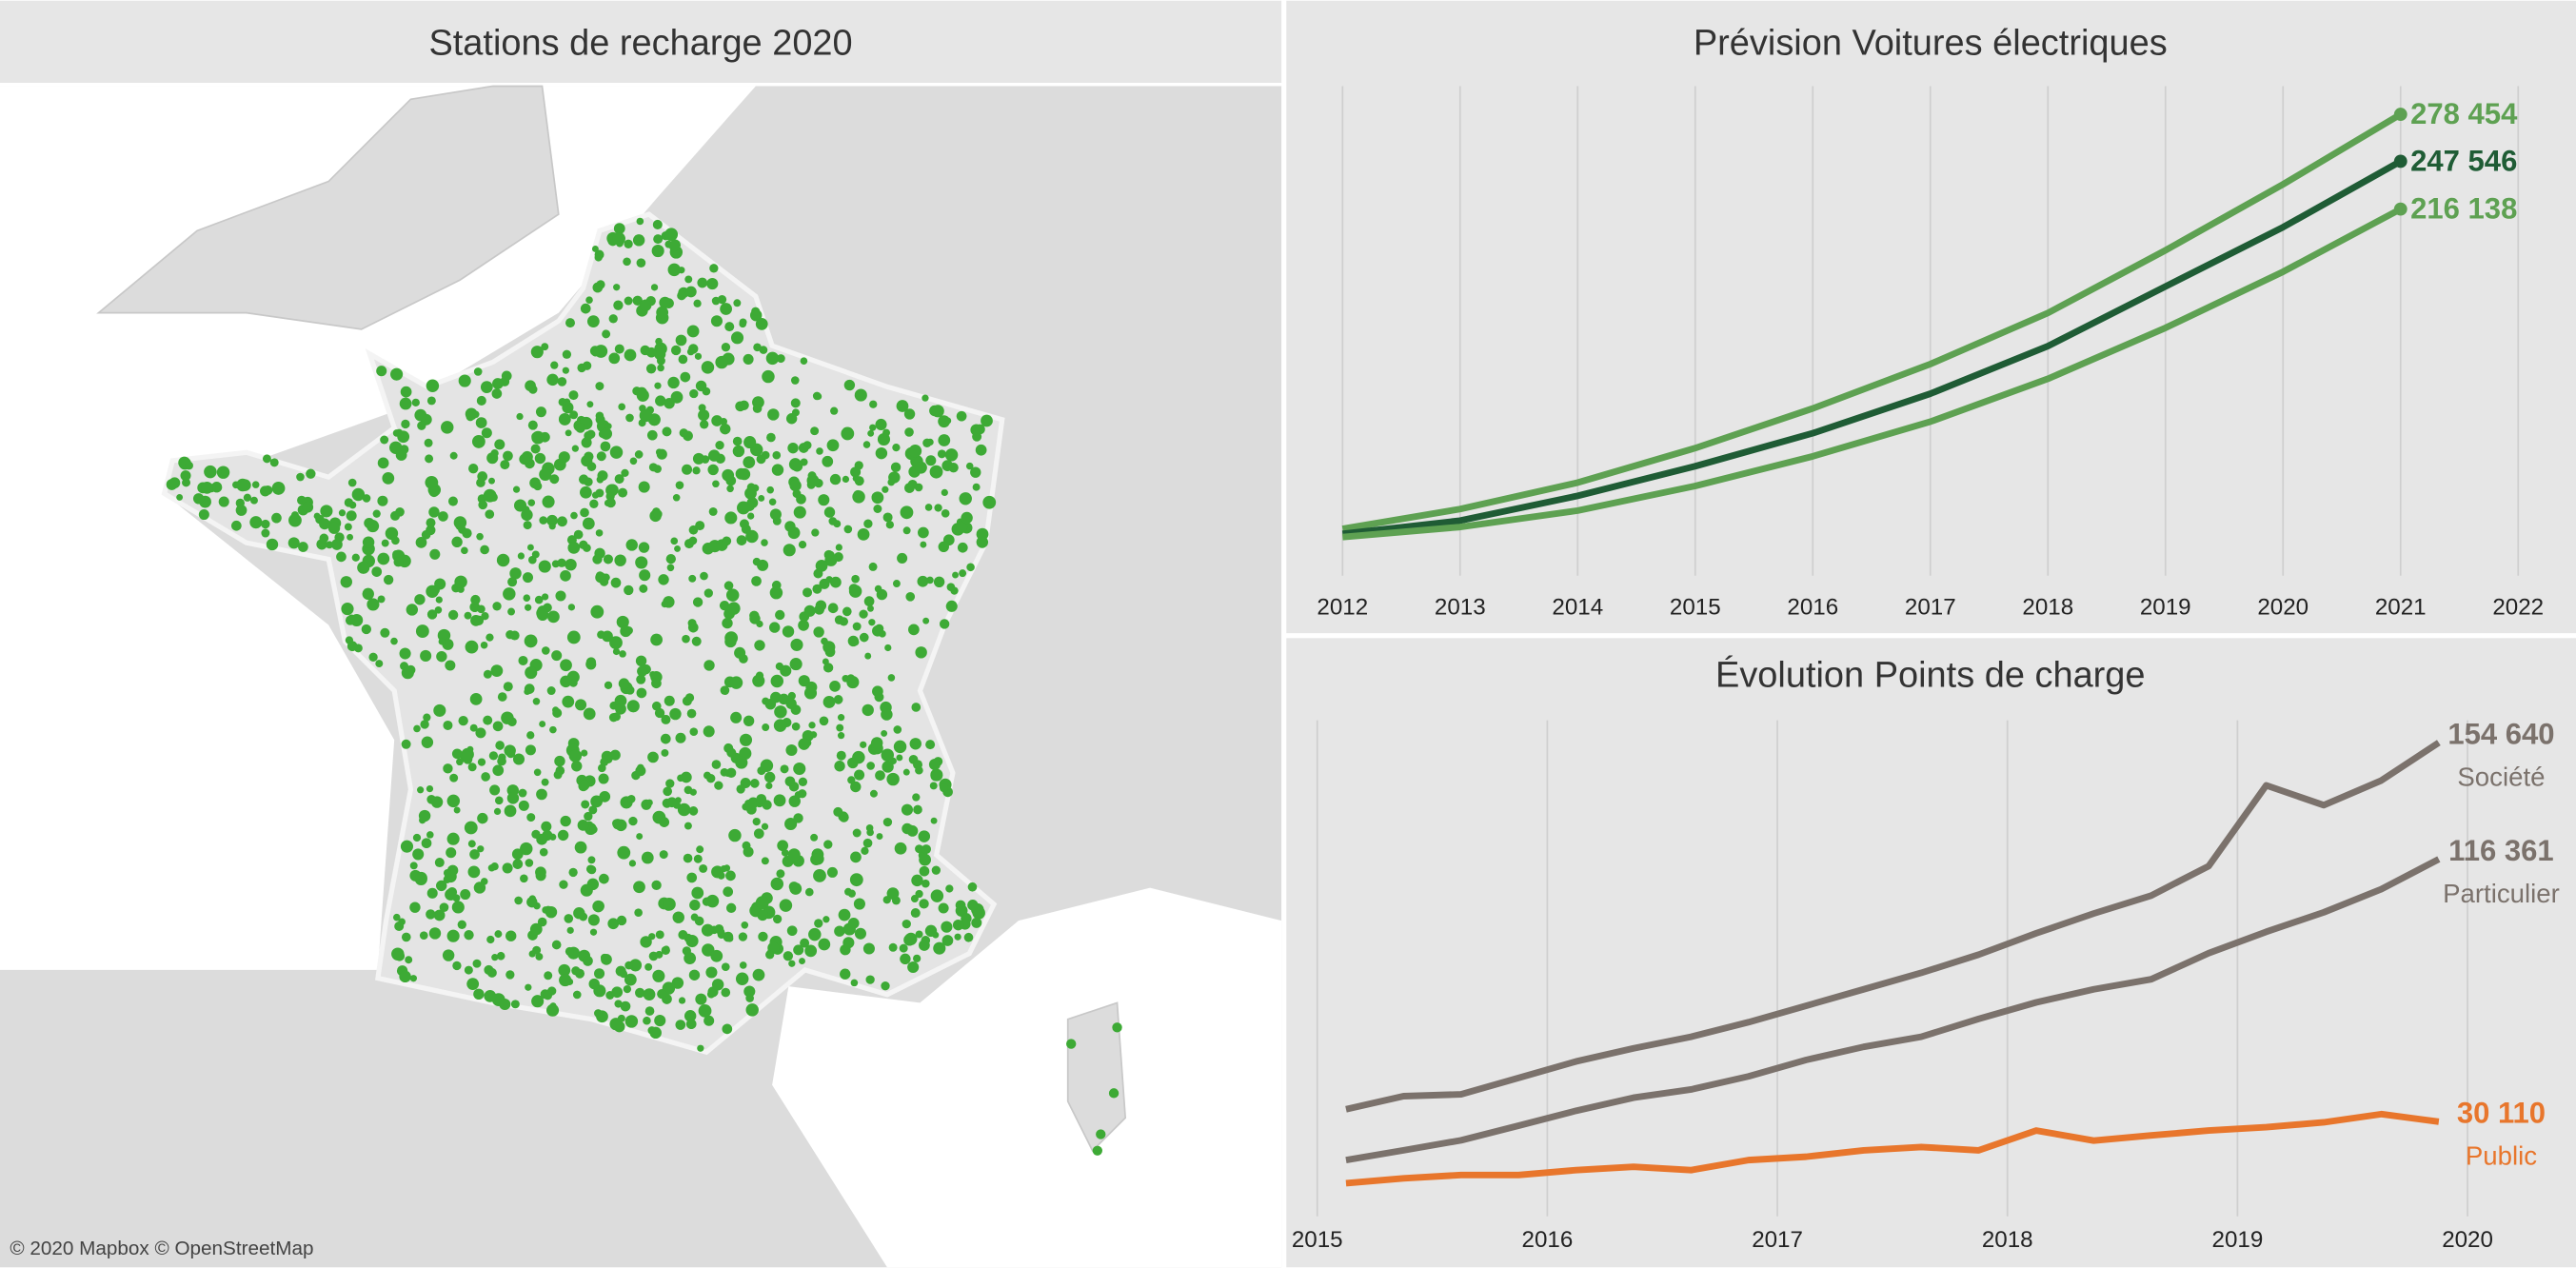  Describe the element at coordinates (1872, 348) in the screenshot. I see `series-line` at that location.